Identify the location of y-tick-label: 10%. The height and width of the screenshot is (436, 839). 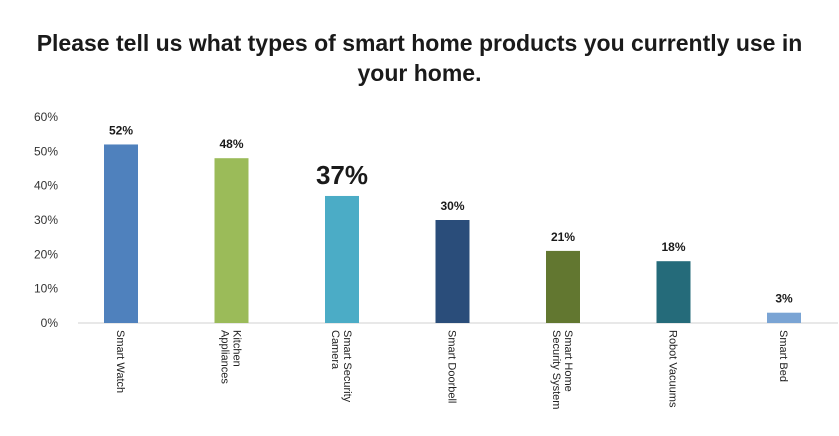
(46, 289).